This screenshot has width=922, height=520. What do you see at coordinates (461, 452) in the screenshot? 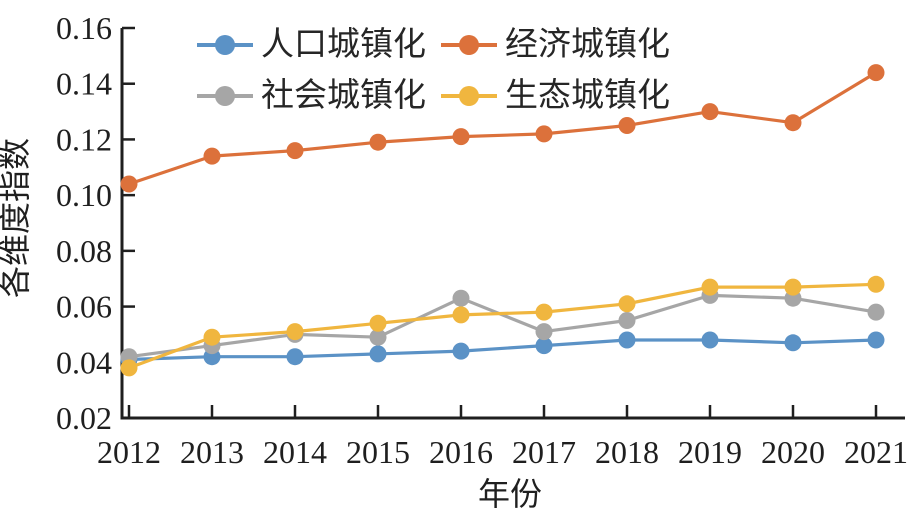
I see `x-tick-label: 2016` at bounding box center [461, 452].